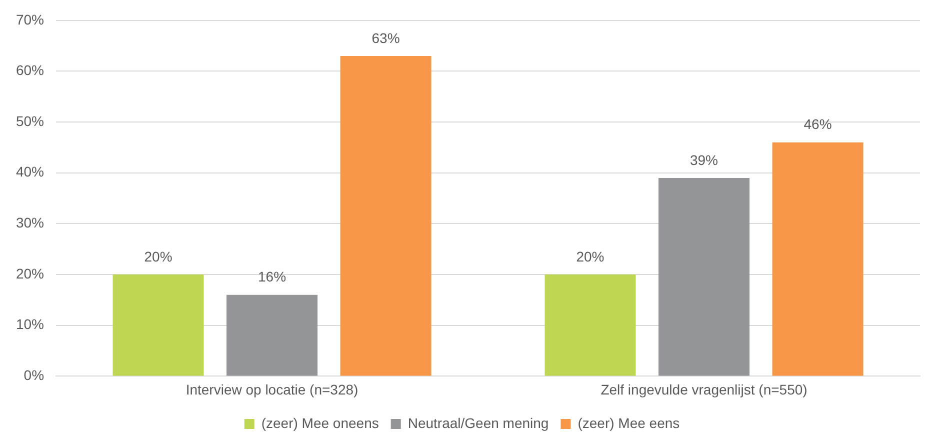 The width and height of the screenshot is (926, 441). What do you see at coordinates (272, 276) in the screenshot?
I see `data-label: 16%` at bounding box center [272, 276].